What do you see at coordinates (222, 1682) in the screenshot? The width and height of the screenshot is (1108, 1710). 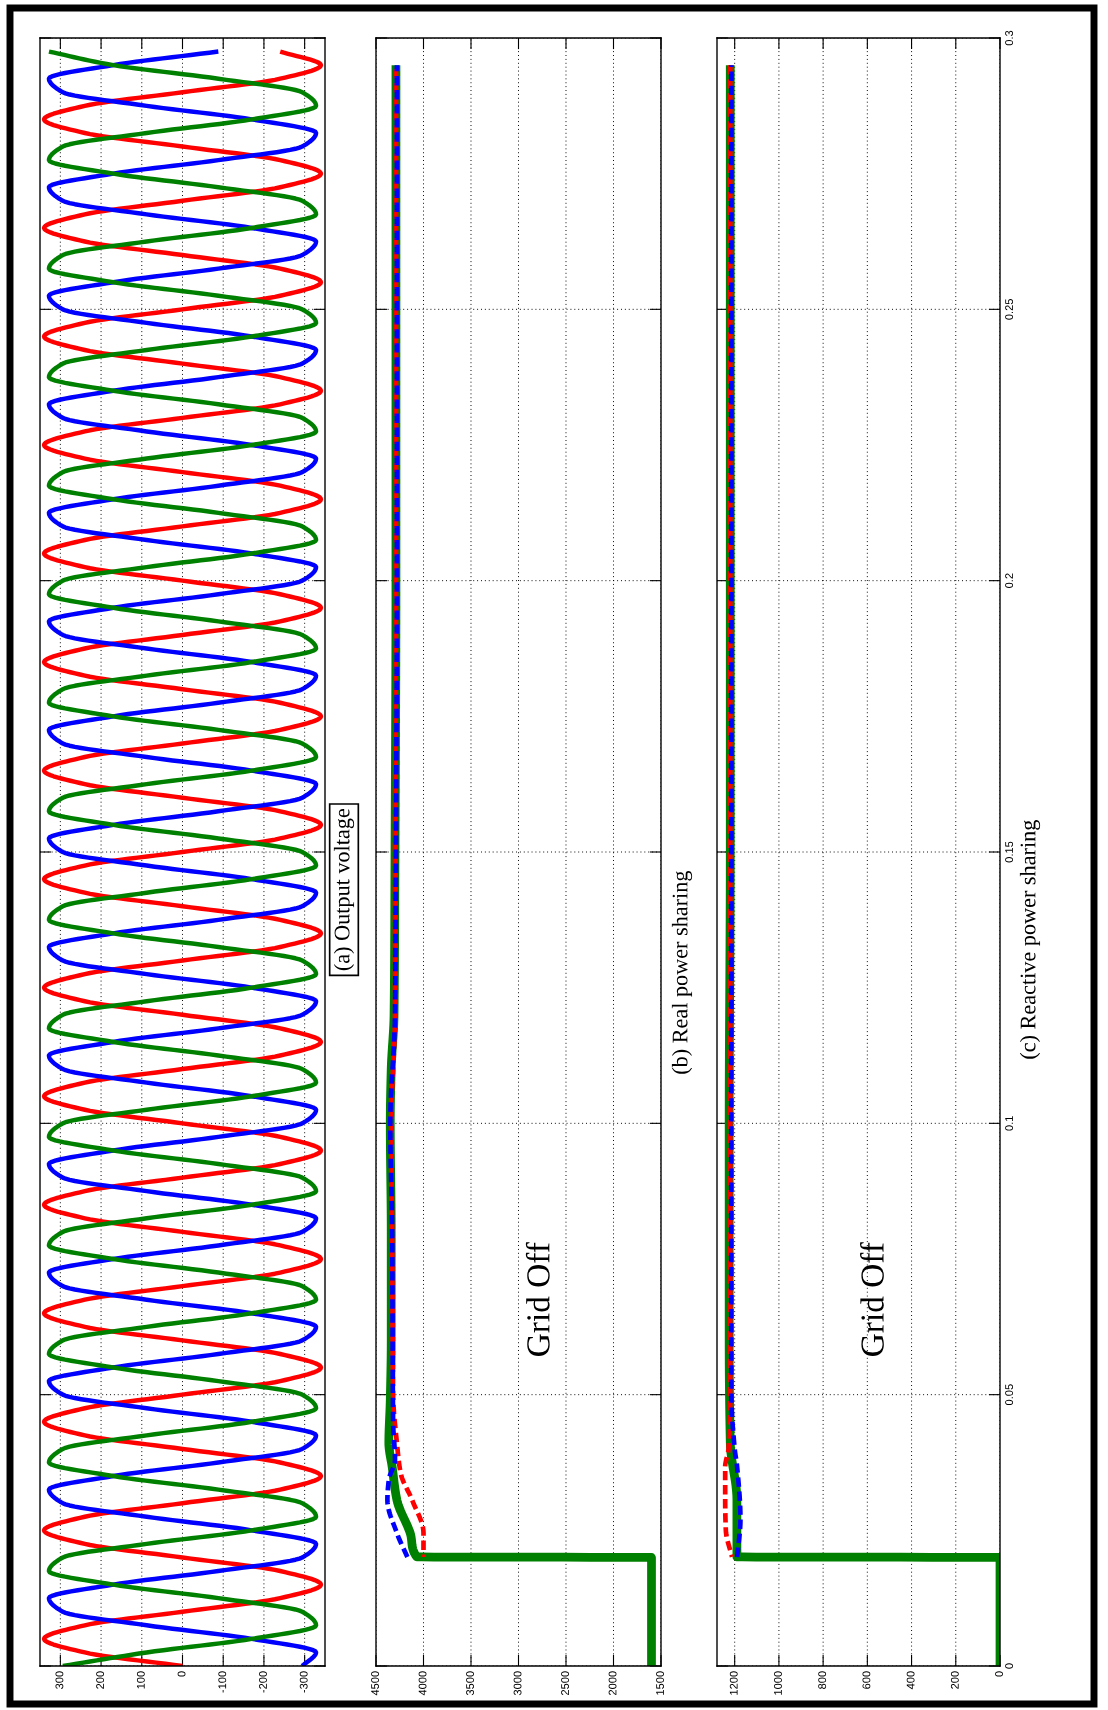 I see `x-tick-label: -100` at bounding box center [222, 1682].